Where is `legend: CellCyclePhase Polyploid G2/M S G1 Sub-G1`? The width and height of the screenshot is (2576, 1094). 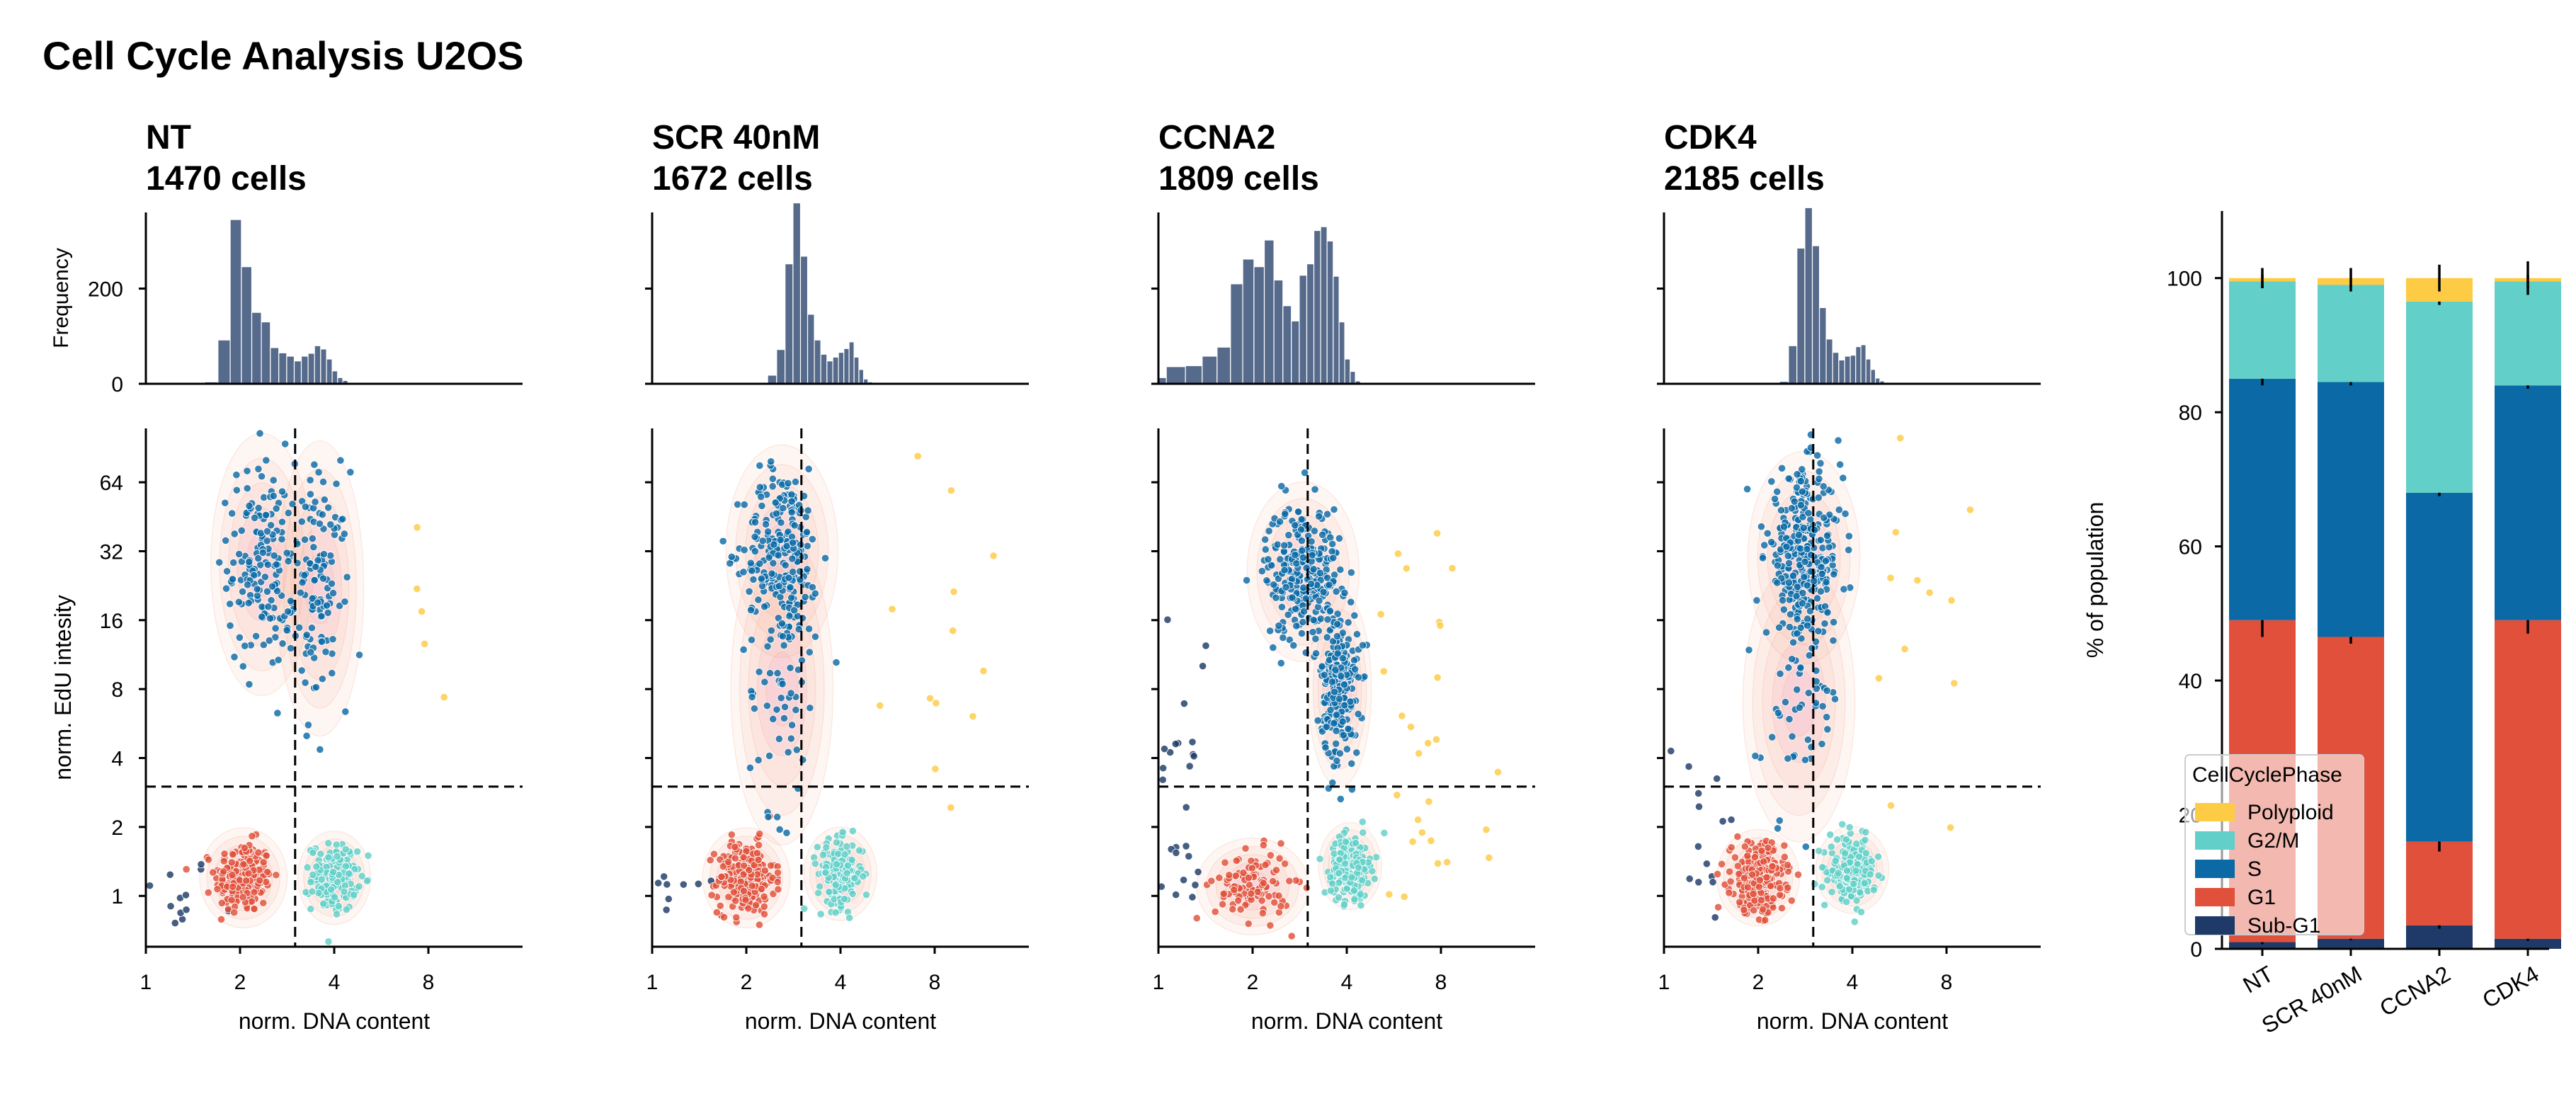
legend: CellCyclePhase Polyploid G2/M S G1 Sub-G1 is located at coordinates (2274, 846).